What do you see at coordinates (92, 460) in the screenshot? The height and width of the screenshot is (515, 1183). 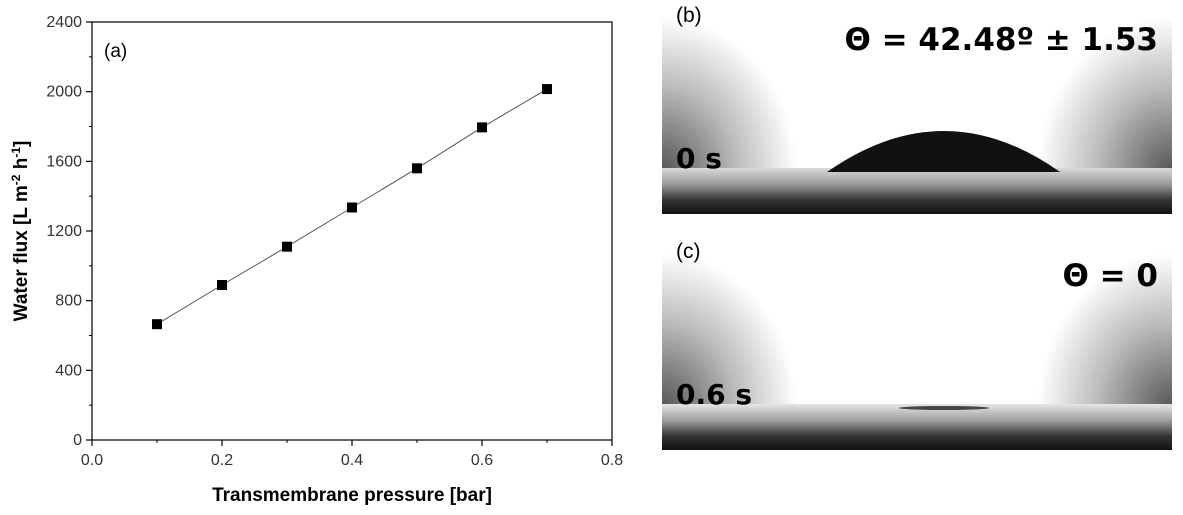 I see `x-tick-label: 0.0` at bounding box center [92, 460].